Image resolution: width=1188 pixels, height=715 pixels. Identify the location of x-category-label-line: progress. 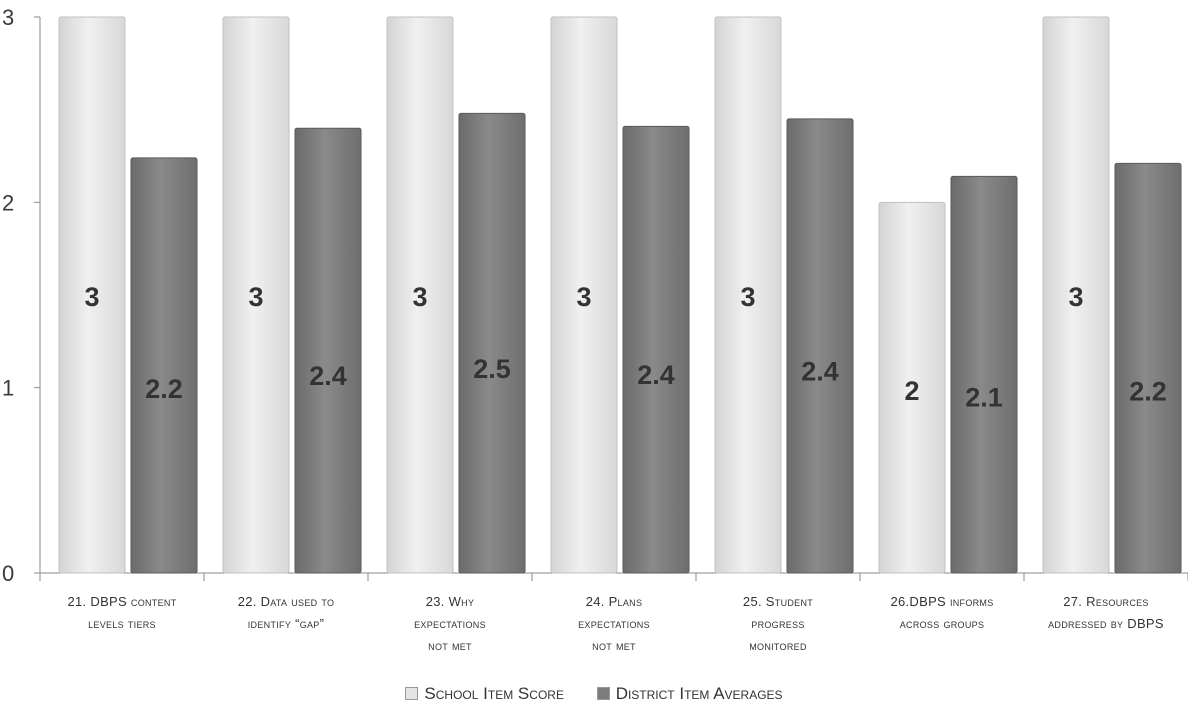
(777, 623).